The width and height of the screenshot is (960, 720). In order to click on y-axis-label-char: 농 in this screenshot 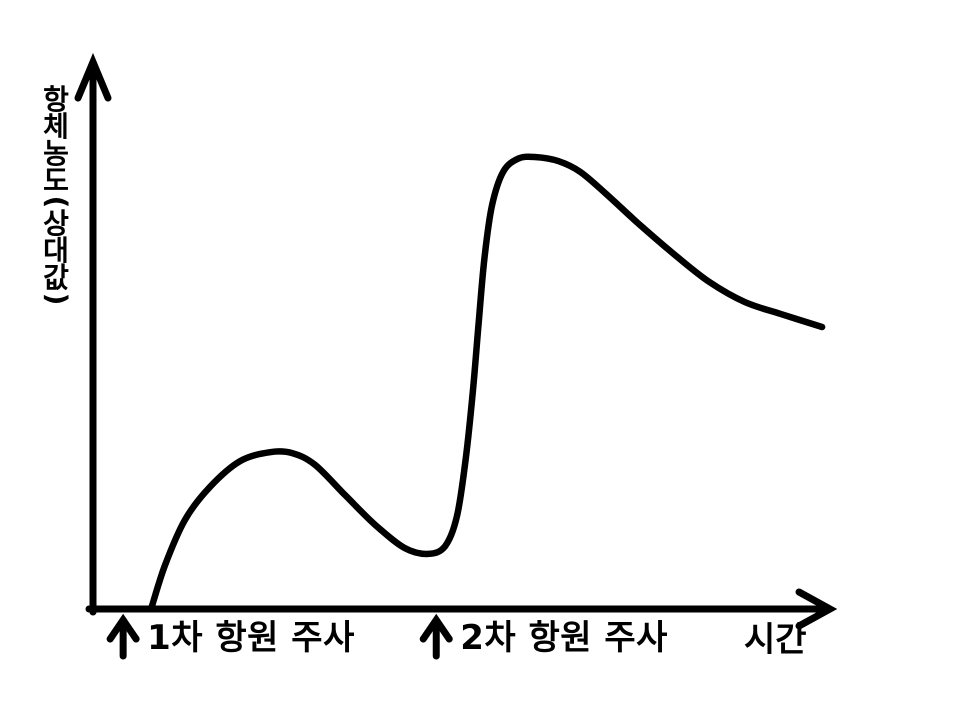, I will do `click(56, 153)`.